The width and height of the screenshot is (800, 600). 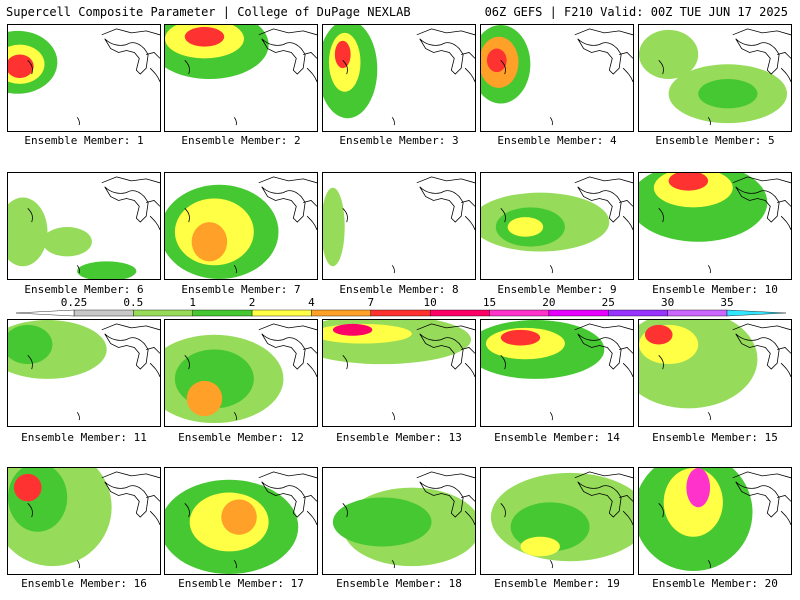 I want to click on color-bar-high-arrow, so click(x=756, y=313).